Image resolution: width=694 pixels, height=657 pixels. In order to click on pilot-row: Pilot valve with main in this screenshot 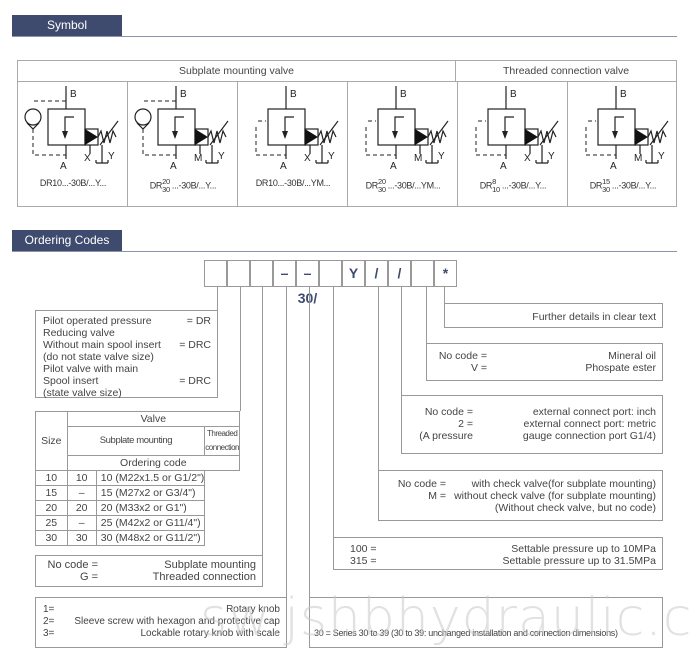, I will do `click(127, 369)`.